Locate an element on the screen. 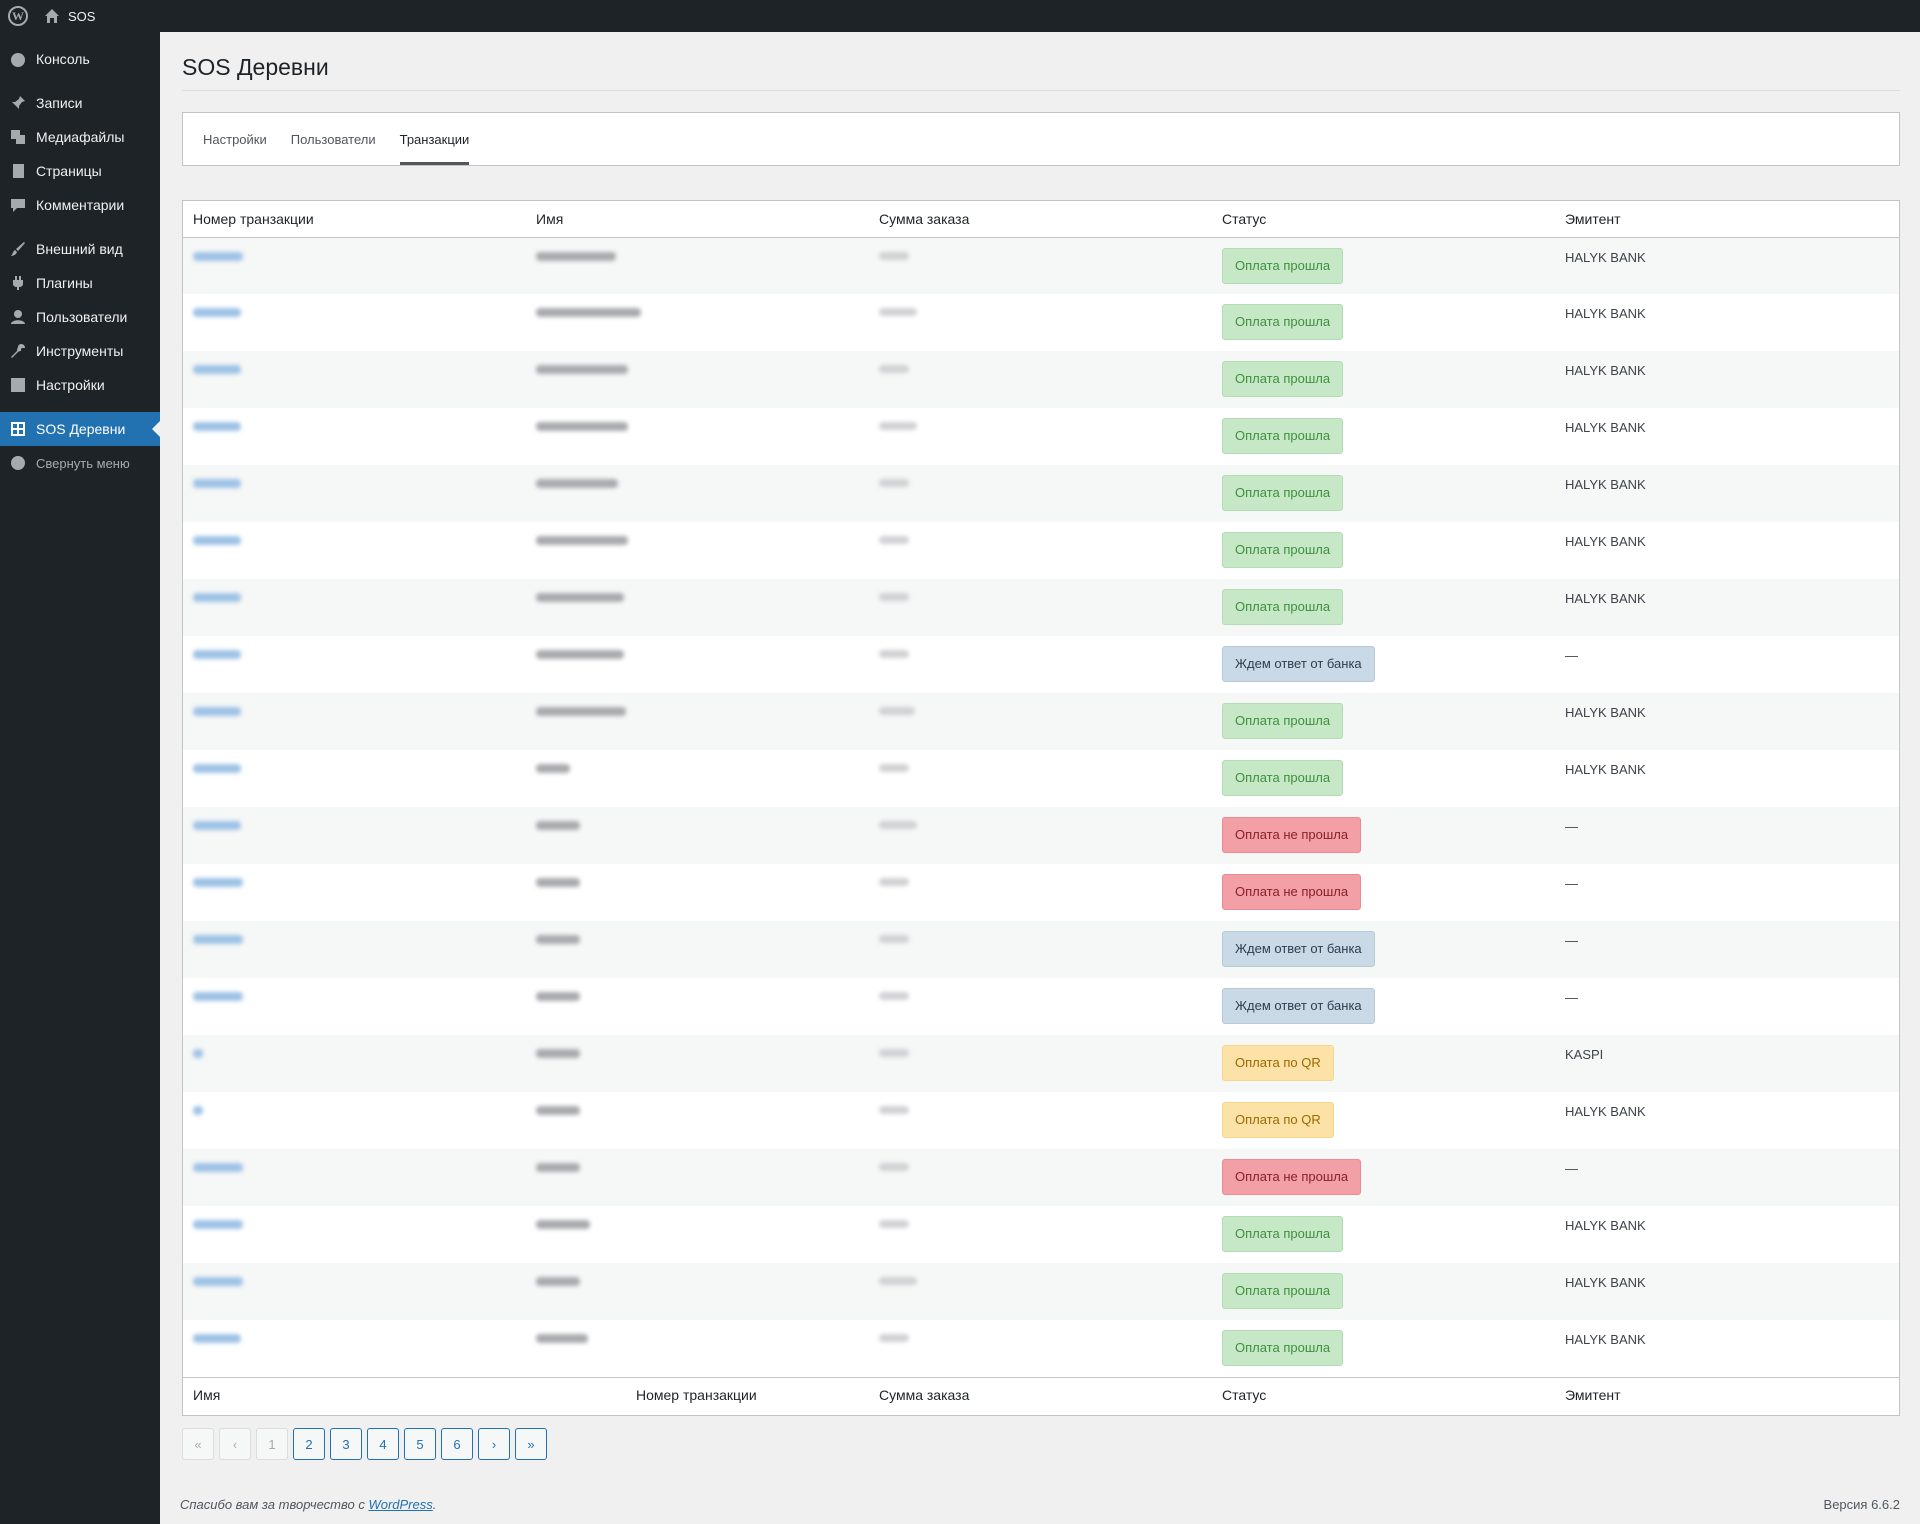 This screenshot has width=1920, height=1524. tab-users: Пользователи is located at coordinates (333, 139).